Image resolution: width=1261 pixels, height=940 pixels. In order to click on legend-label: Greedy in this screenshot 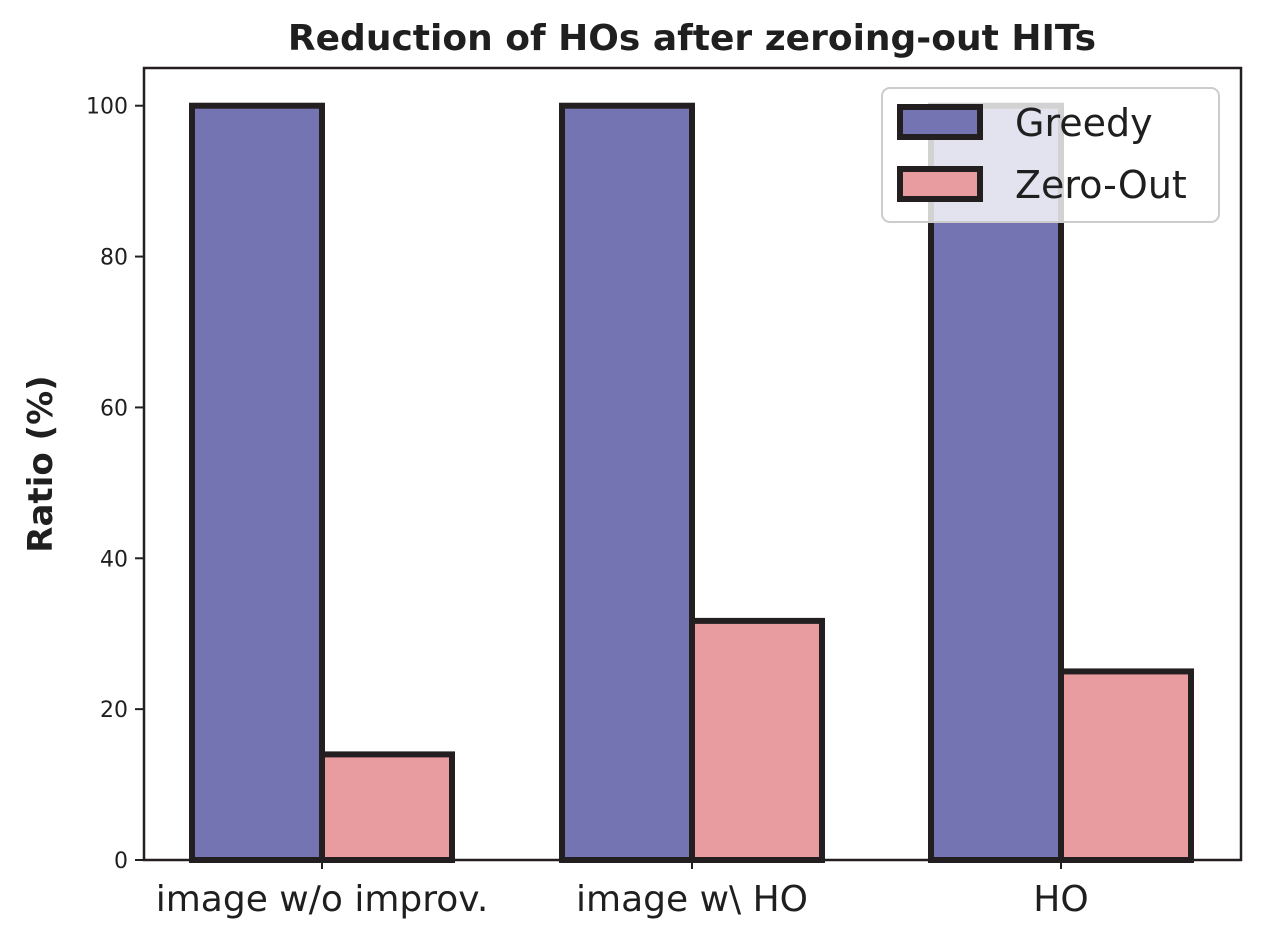, I will do `click(1084, 123)`.